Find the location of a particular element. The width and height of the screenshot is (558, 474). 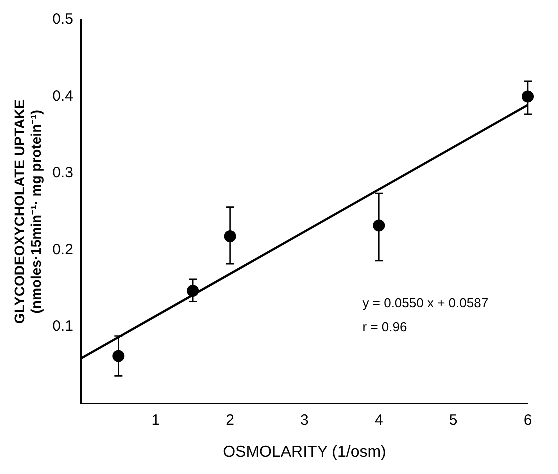

x-tick-label: 1 is located at coordinates (156, 420).